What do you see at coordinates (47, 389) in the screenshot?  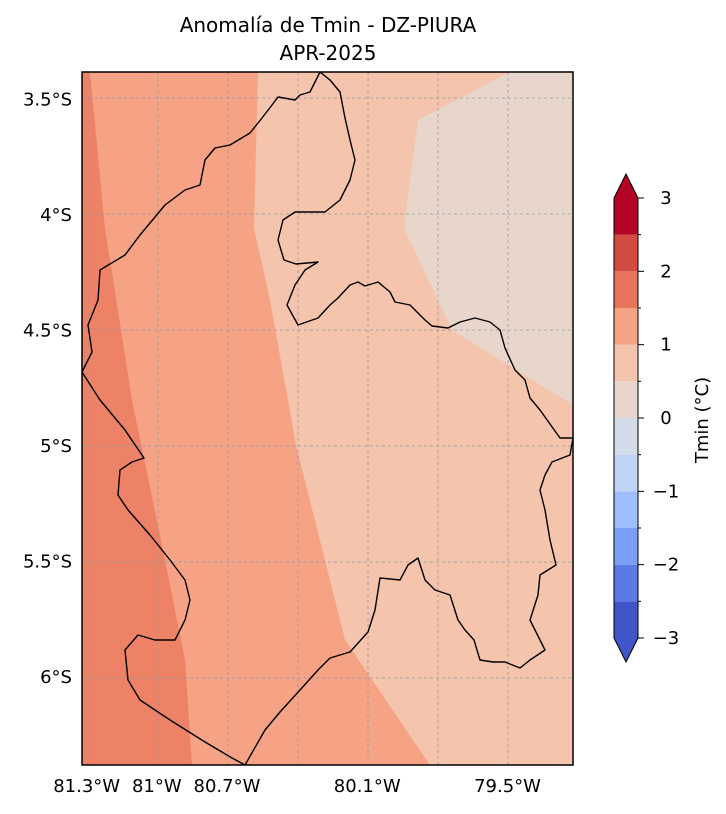 I see `lat-tick-labels: 3.5°S 4°S 4.5°S 5°S 5.5°S 6°S` at bounding box center [47, 389].